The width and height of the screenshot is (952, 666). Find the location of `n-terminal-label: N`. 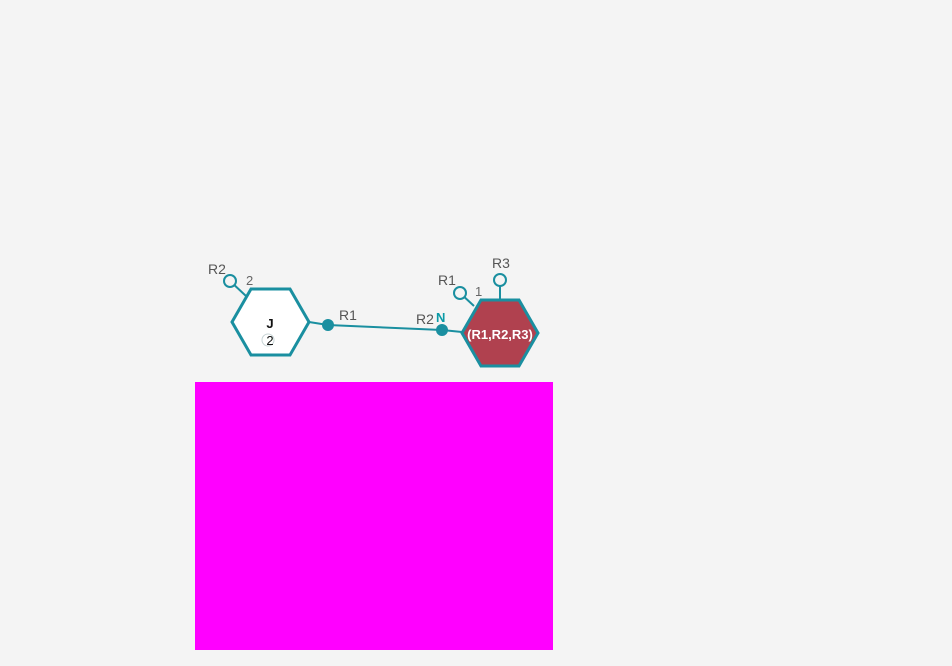

n-terminal-label: N is located at coordinates (440, 317).